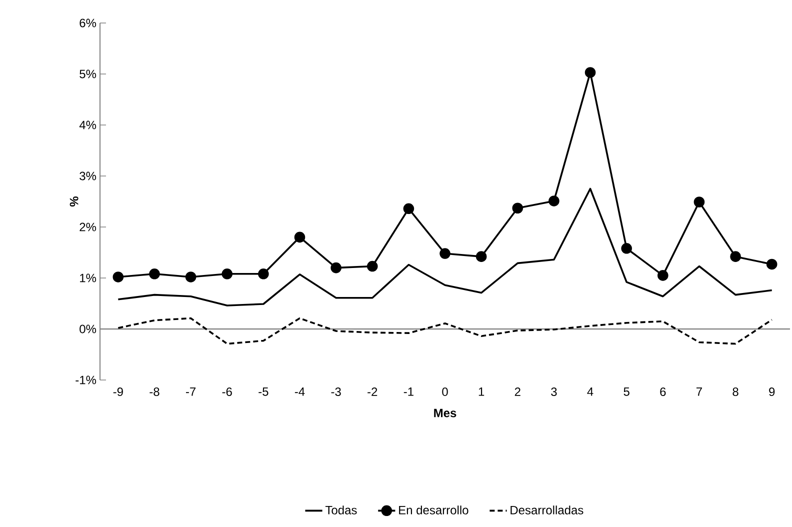 This screenshot has width=792, height=527. What do you see at coordinates (590, 392) in the screenshot?
I see `x-tick-label: 4` at bounding box center [590, 392].